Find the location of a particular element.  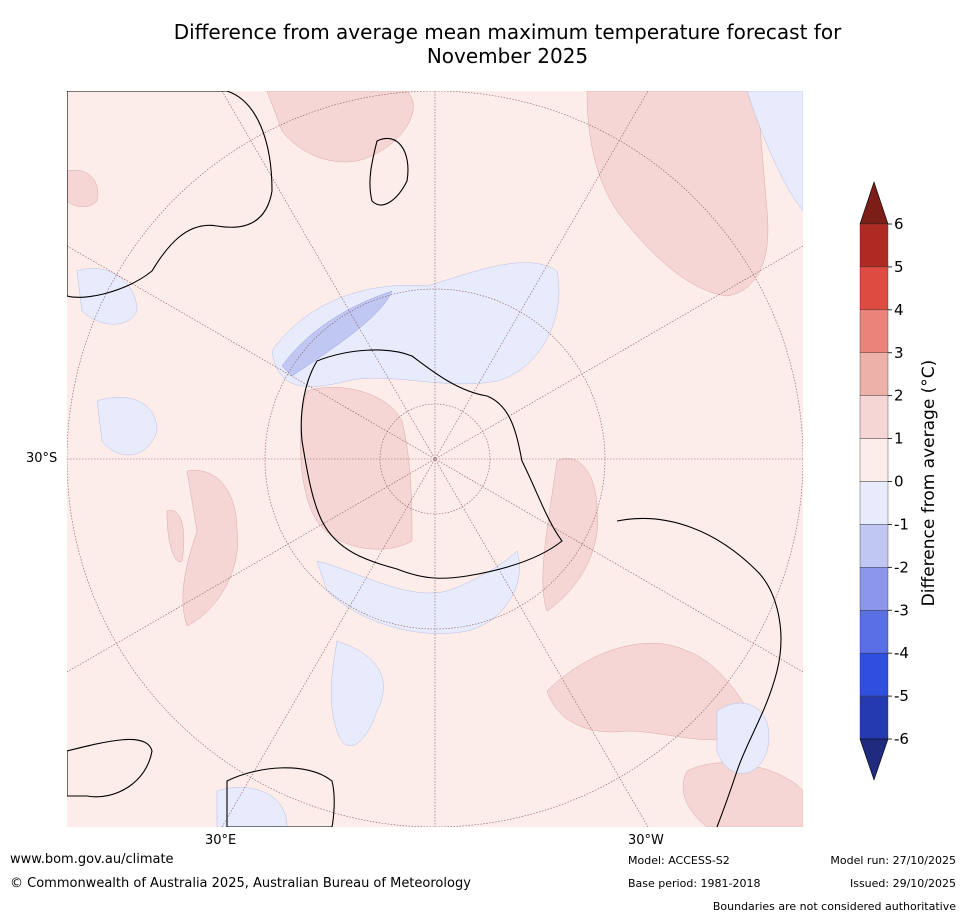

lon-label-30E: 30°E is located at coordinates (221, 840).